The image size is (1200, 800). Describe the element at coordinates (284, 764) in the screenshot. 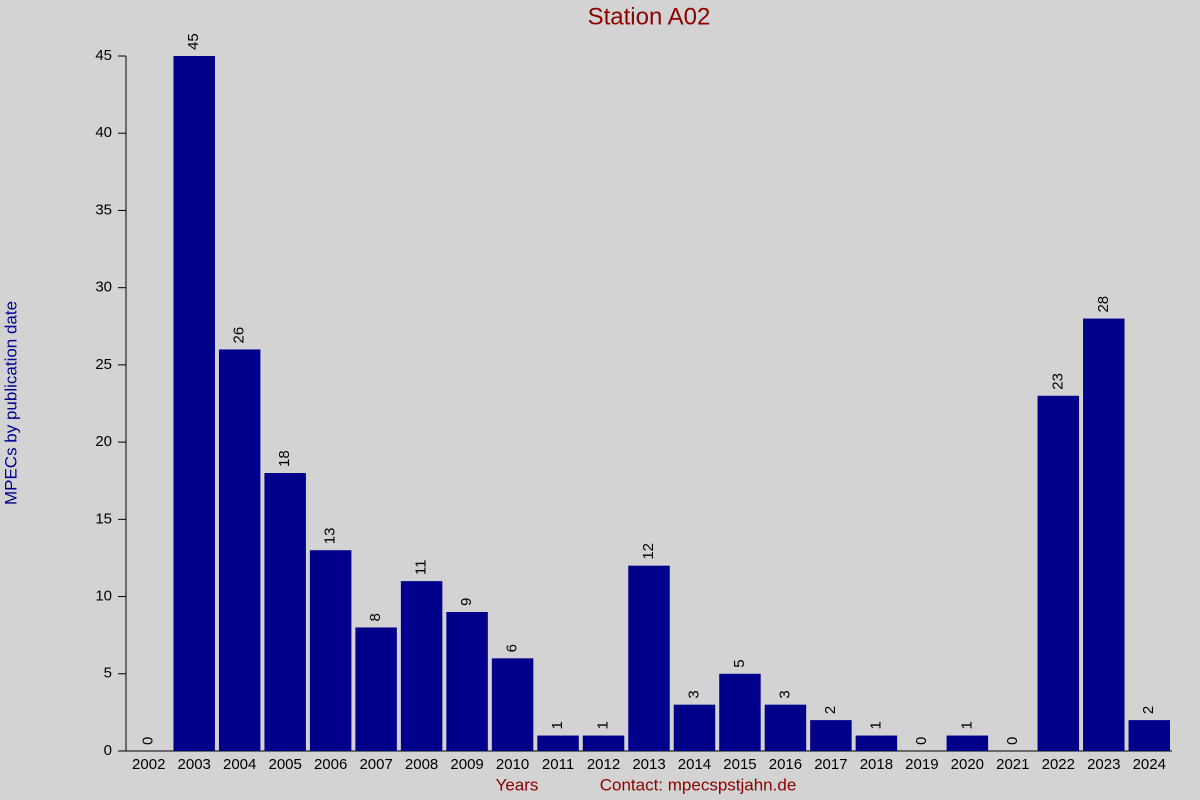

I see `x-tick-label: 2005` at that location.